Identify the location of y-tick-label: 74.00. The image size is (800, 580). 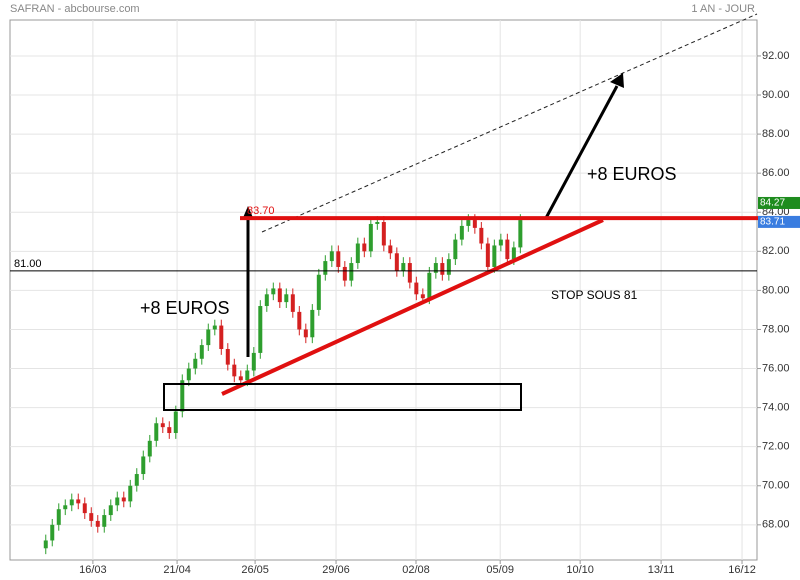
(776, 408).